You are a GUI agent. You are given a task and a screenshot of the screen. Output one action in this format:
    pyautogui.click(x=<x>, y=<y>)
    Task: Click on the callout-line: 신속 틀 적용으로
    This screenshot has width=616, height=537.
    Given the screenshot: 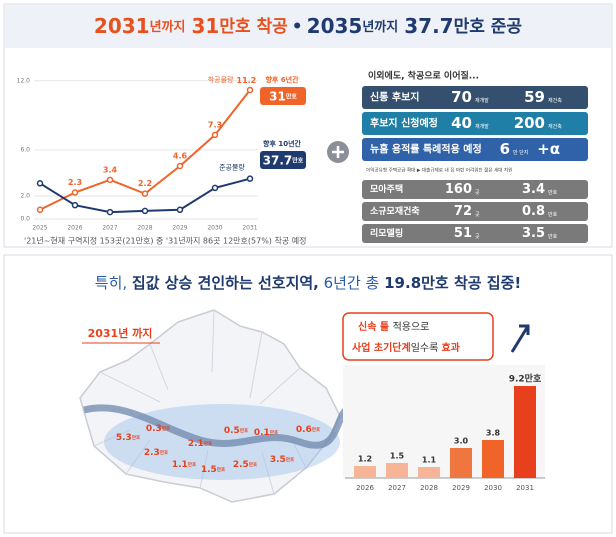 What is the action you would take?
    pyautogui.click(x=393, y=326)
    